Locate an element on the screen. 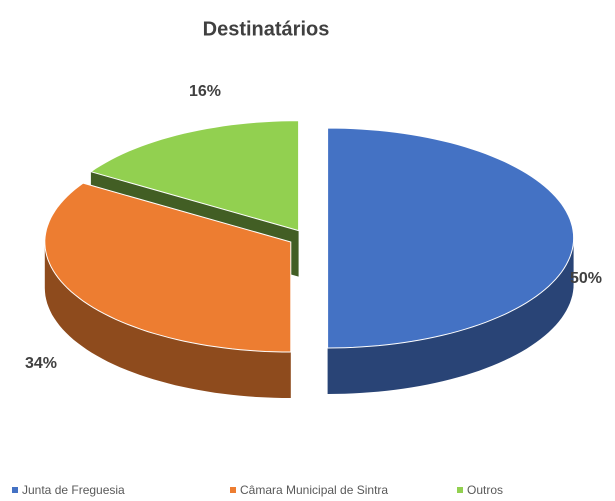 The image size is (615, 501). legend-label: Junta de Freguesia is located at coordinates (73, 490).